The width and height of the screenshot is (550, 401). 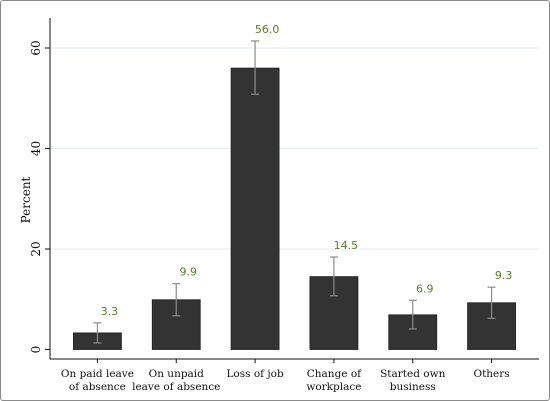 What do you see at coordinates (26, 199) in the screenshot?
I see `y-axis-title: Percent` at bounding box center [26, 199].